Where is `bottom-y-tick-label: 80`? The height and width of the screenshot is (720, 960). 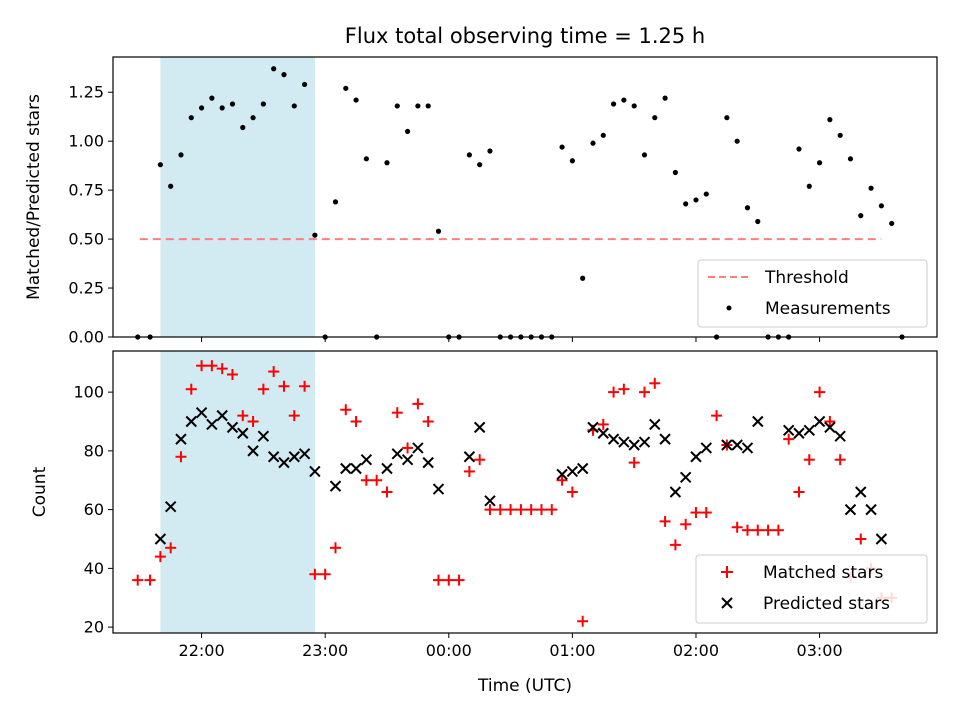
bottom-y-tick-label: 80 is located at coordinates (94, 450).